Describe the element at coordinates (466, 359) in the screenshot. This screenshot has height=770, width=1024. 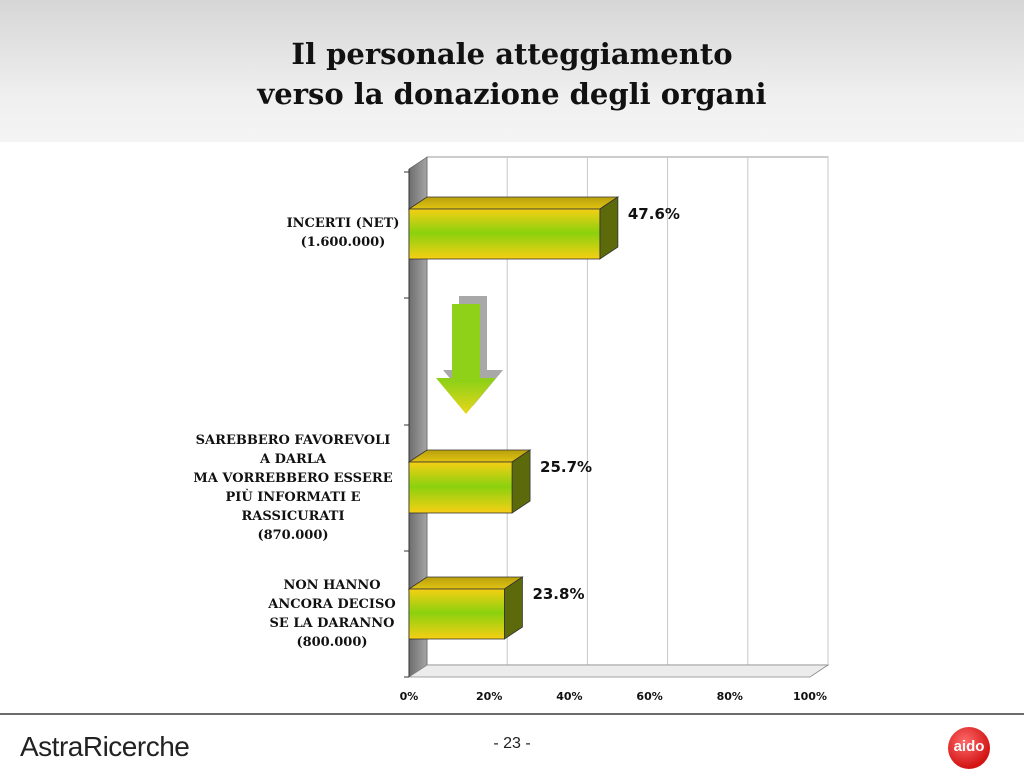
I see `down-arrow-icon` at that location.